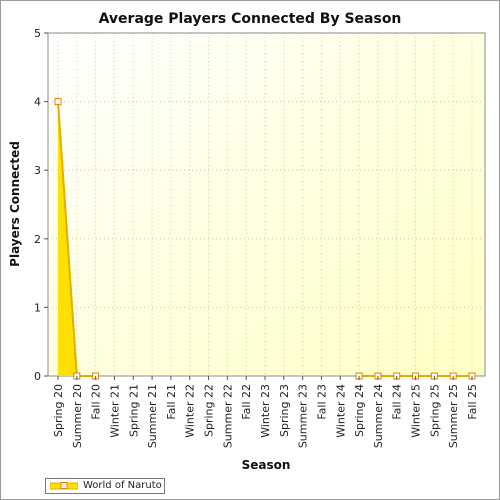  I want to click on x-tick-label: Spring 21, so click(133, 410).